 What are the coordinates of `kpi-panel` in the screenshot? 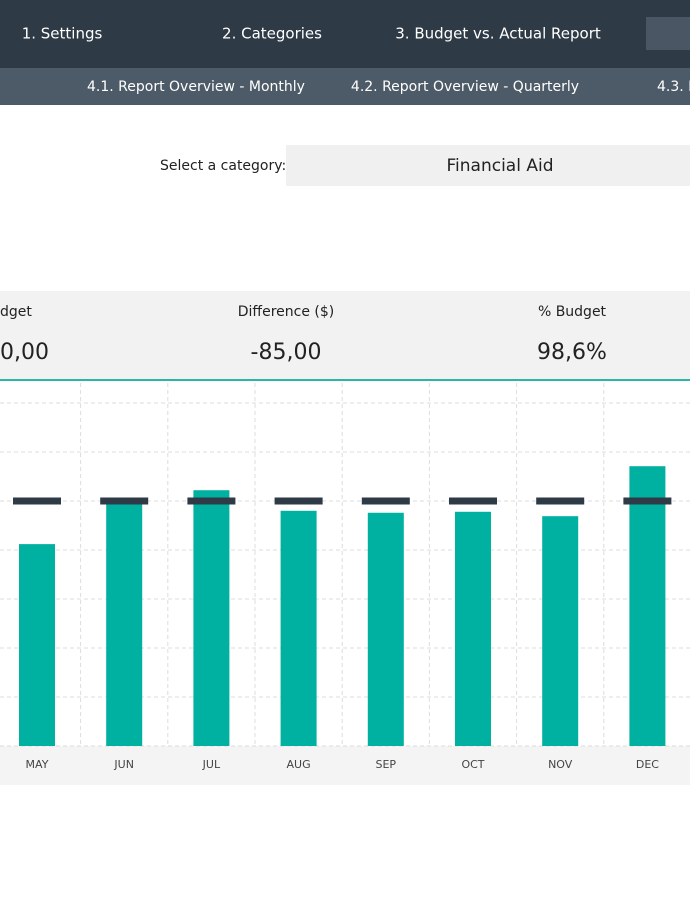 It's located at (345, 335).